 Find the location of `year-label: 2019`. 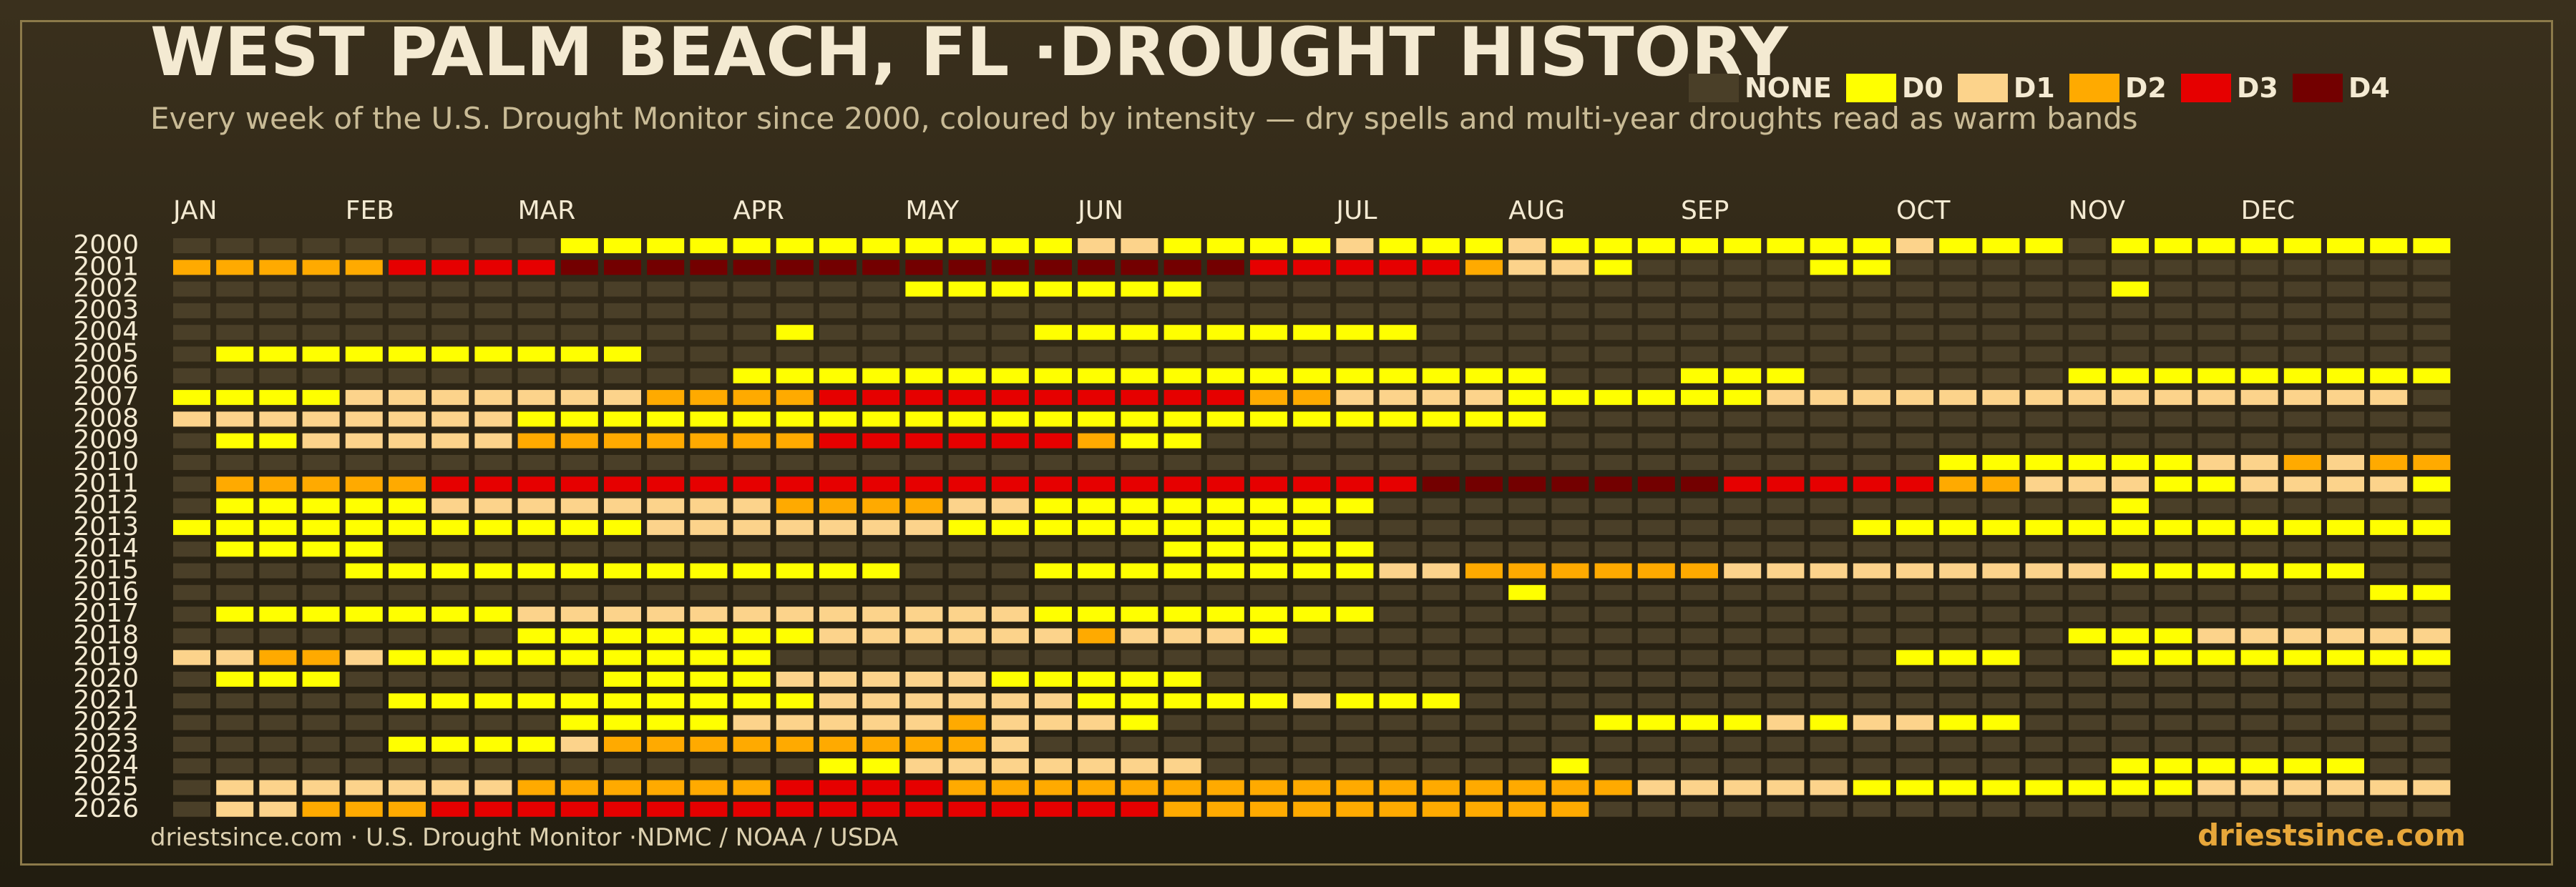

year-label: 2019 is located at coordinates (106, 657).